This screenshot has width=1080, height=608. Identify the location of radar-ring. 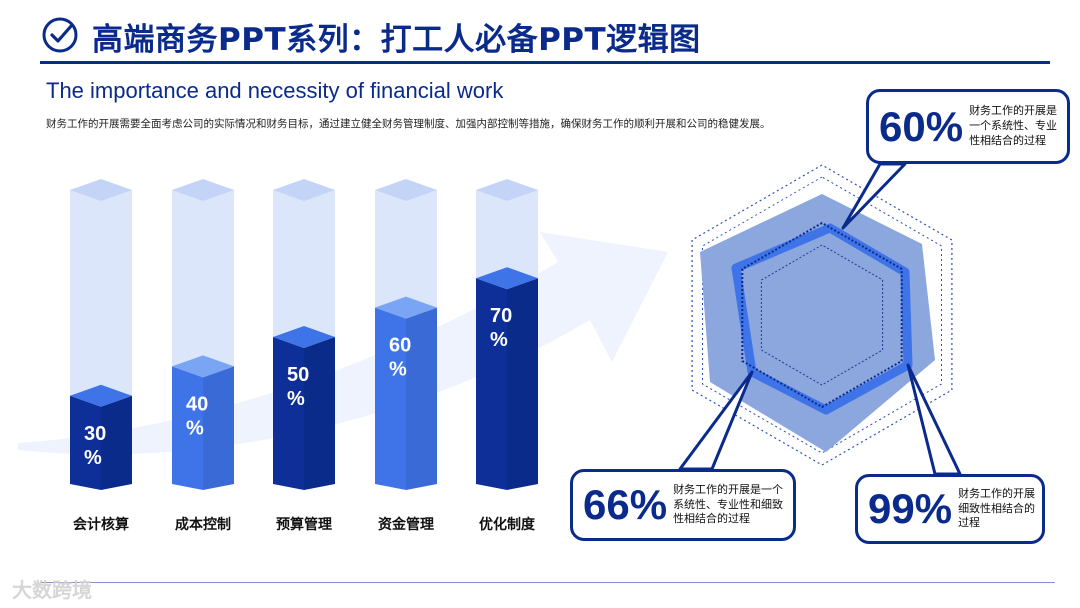
(822, 315).